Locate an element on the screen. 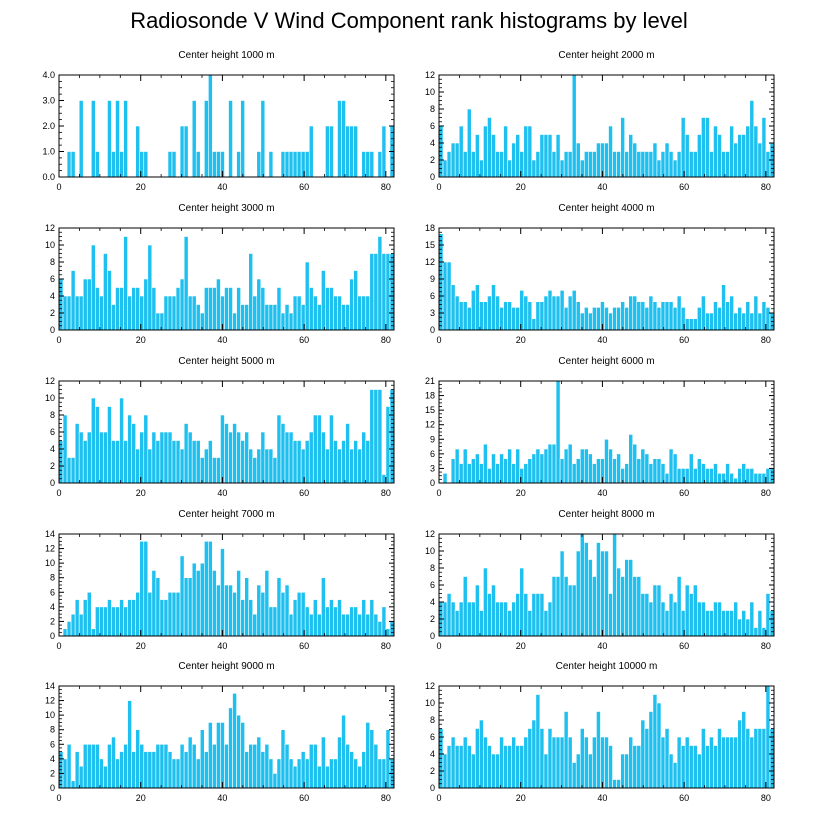 This screenshot has height=824, width=818. panel-title: Center height 10000 m is located at coordinates (607, 666).